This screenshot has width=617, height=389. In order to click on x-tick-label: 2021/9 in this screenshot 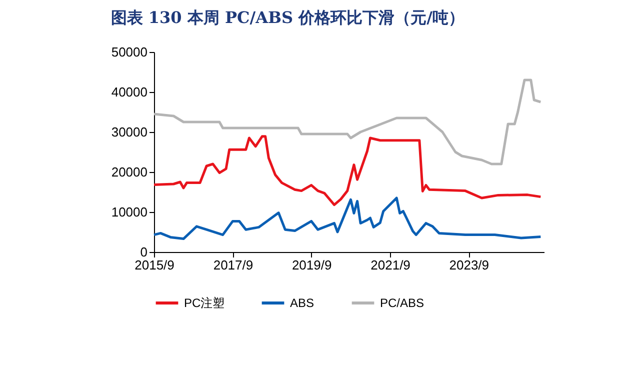, I will do `click(390, 265)`.